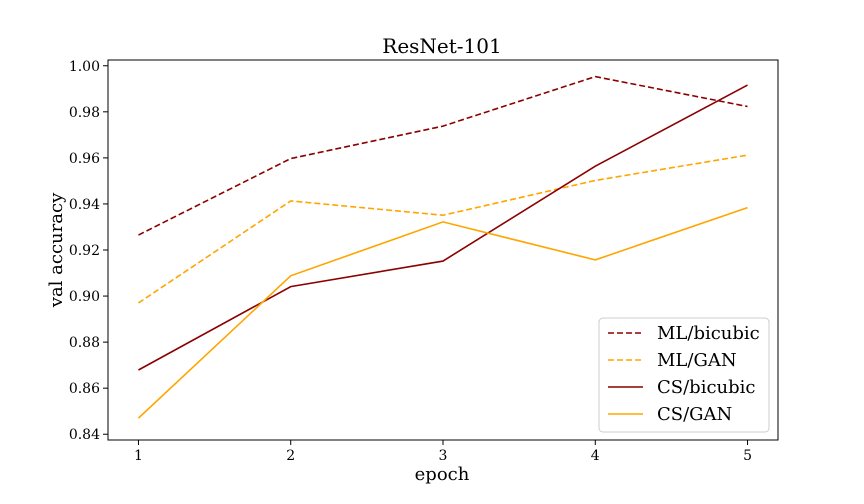  What do you see at coordinates (84, 297) in the screenshot?
I see `y-tick-label: 0.90` at bounding box center [84, 297].